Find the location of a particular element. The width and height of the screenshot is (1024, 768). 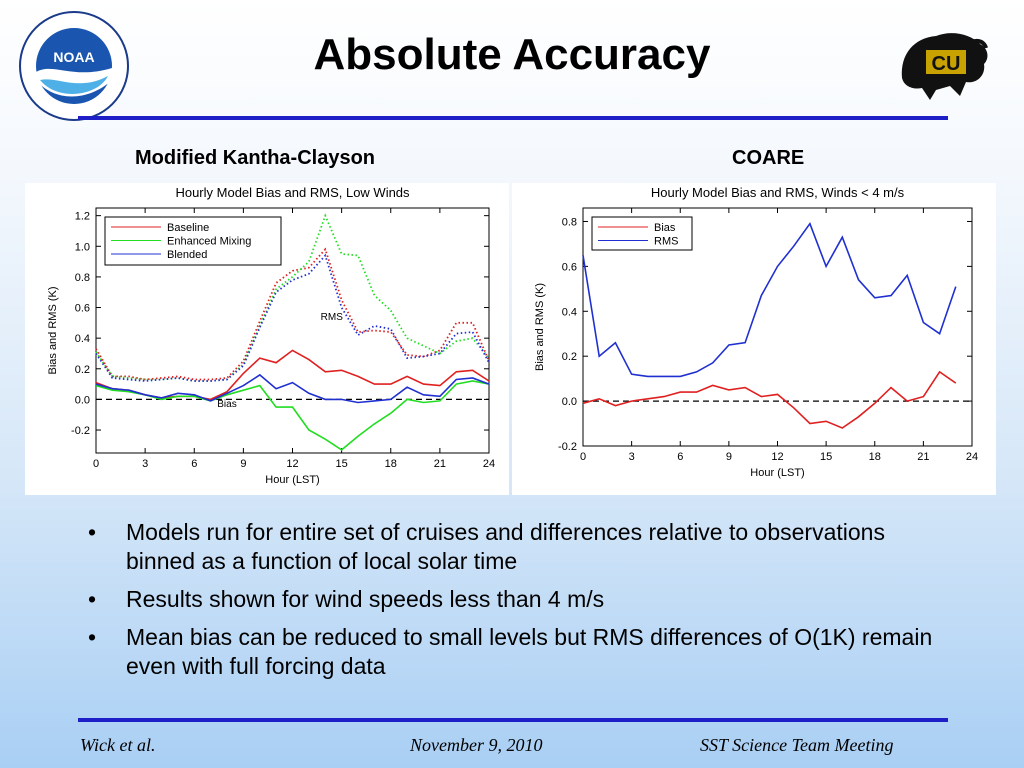

annotation-label: Bias is located at coordinates (226, 404).